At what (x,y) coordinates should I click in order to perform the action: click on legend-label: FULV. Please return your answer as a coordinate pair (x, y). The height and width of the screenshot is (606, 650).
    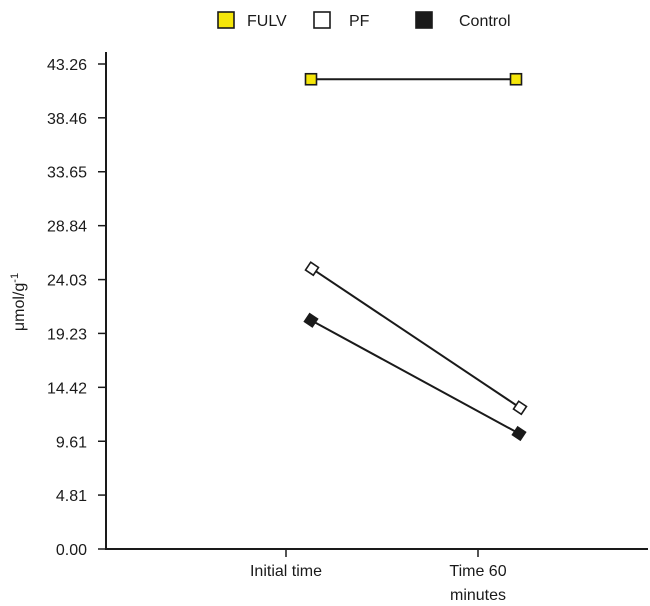
    Looking at the image, I should click on (267, 21).